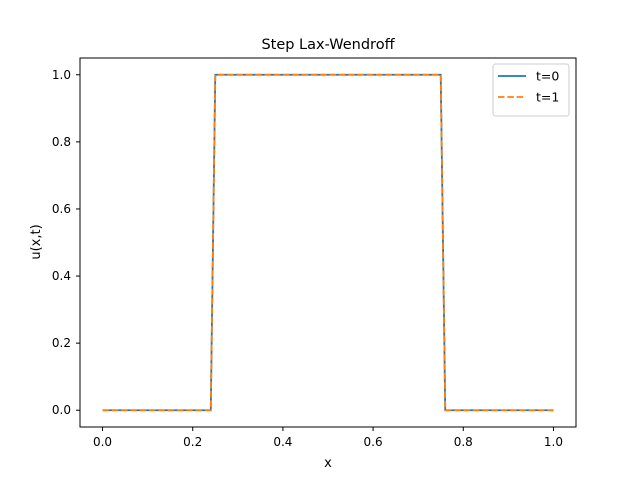 The height and width of the screenshot is (480, 640). Describe the element at coordinates (61, 343) in the screenshot. I see `y-tick-label: 0.2` at that location.